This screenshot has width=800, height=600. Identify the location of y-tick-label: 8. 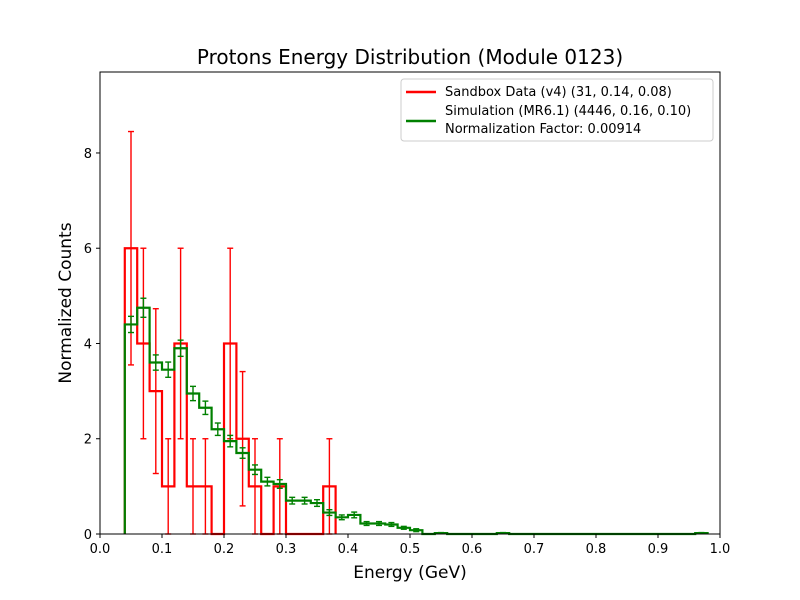
(88, 154).